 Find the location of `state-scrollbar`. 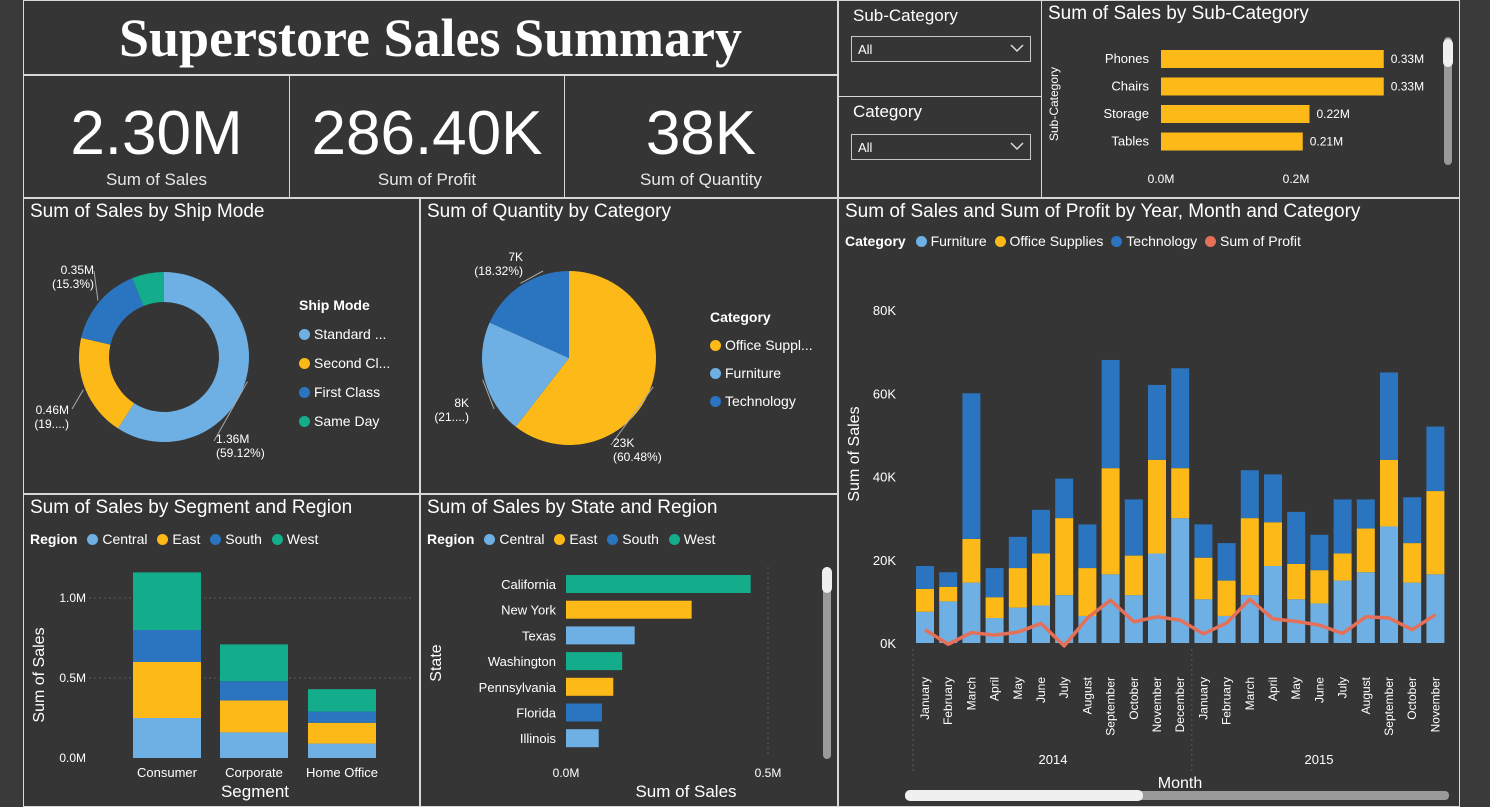

state-scrollbar is located at coordinates (827, 663).